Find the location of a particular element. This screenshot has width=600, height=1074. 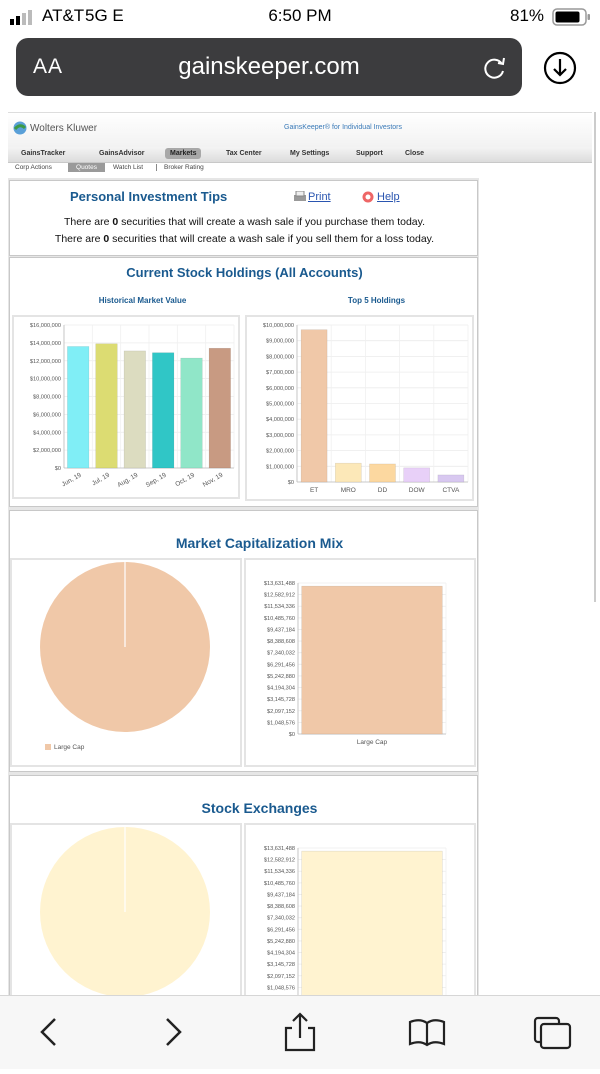

chart-title: Top 5 Holdings is located at coordinates (376, 300).